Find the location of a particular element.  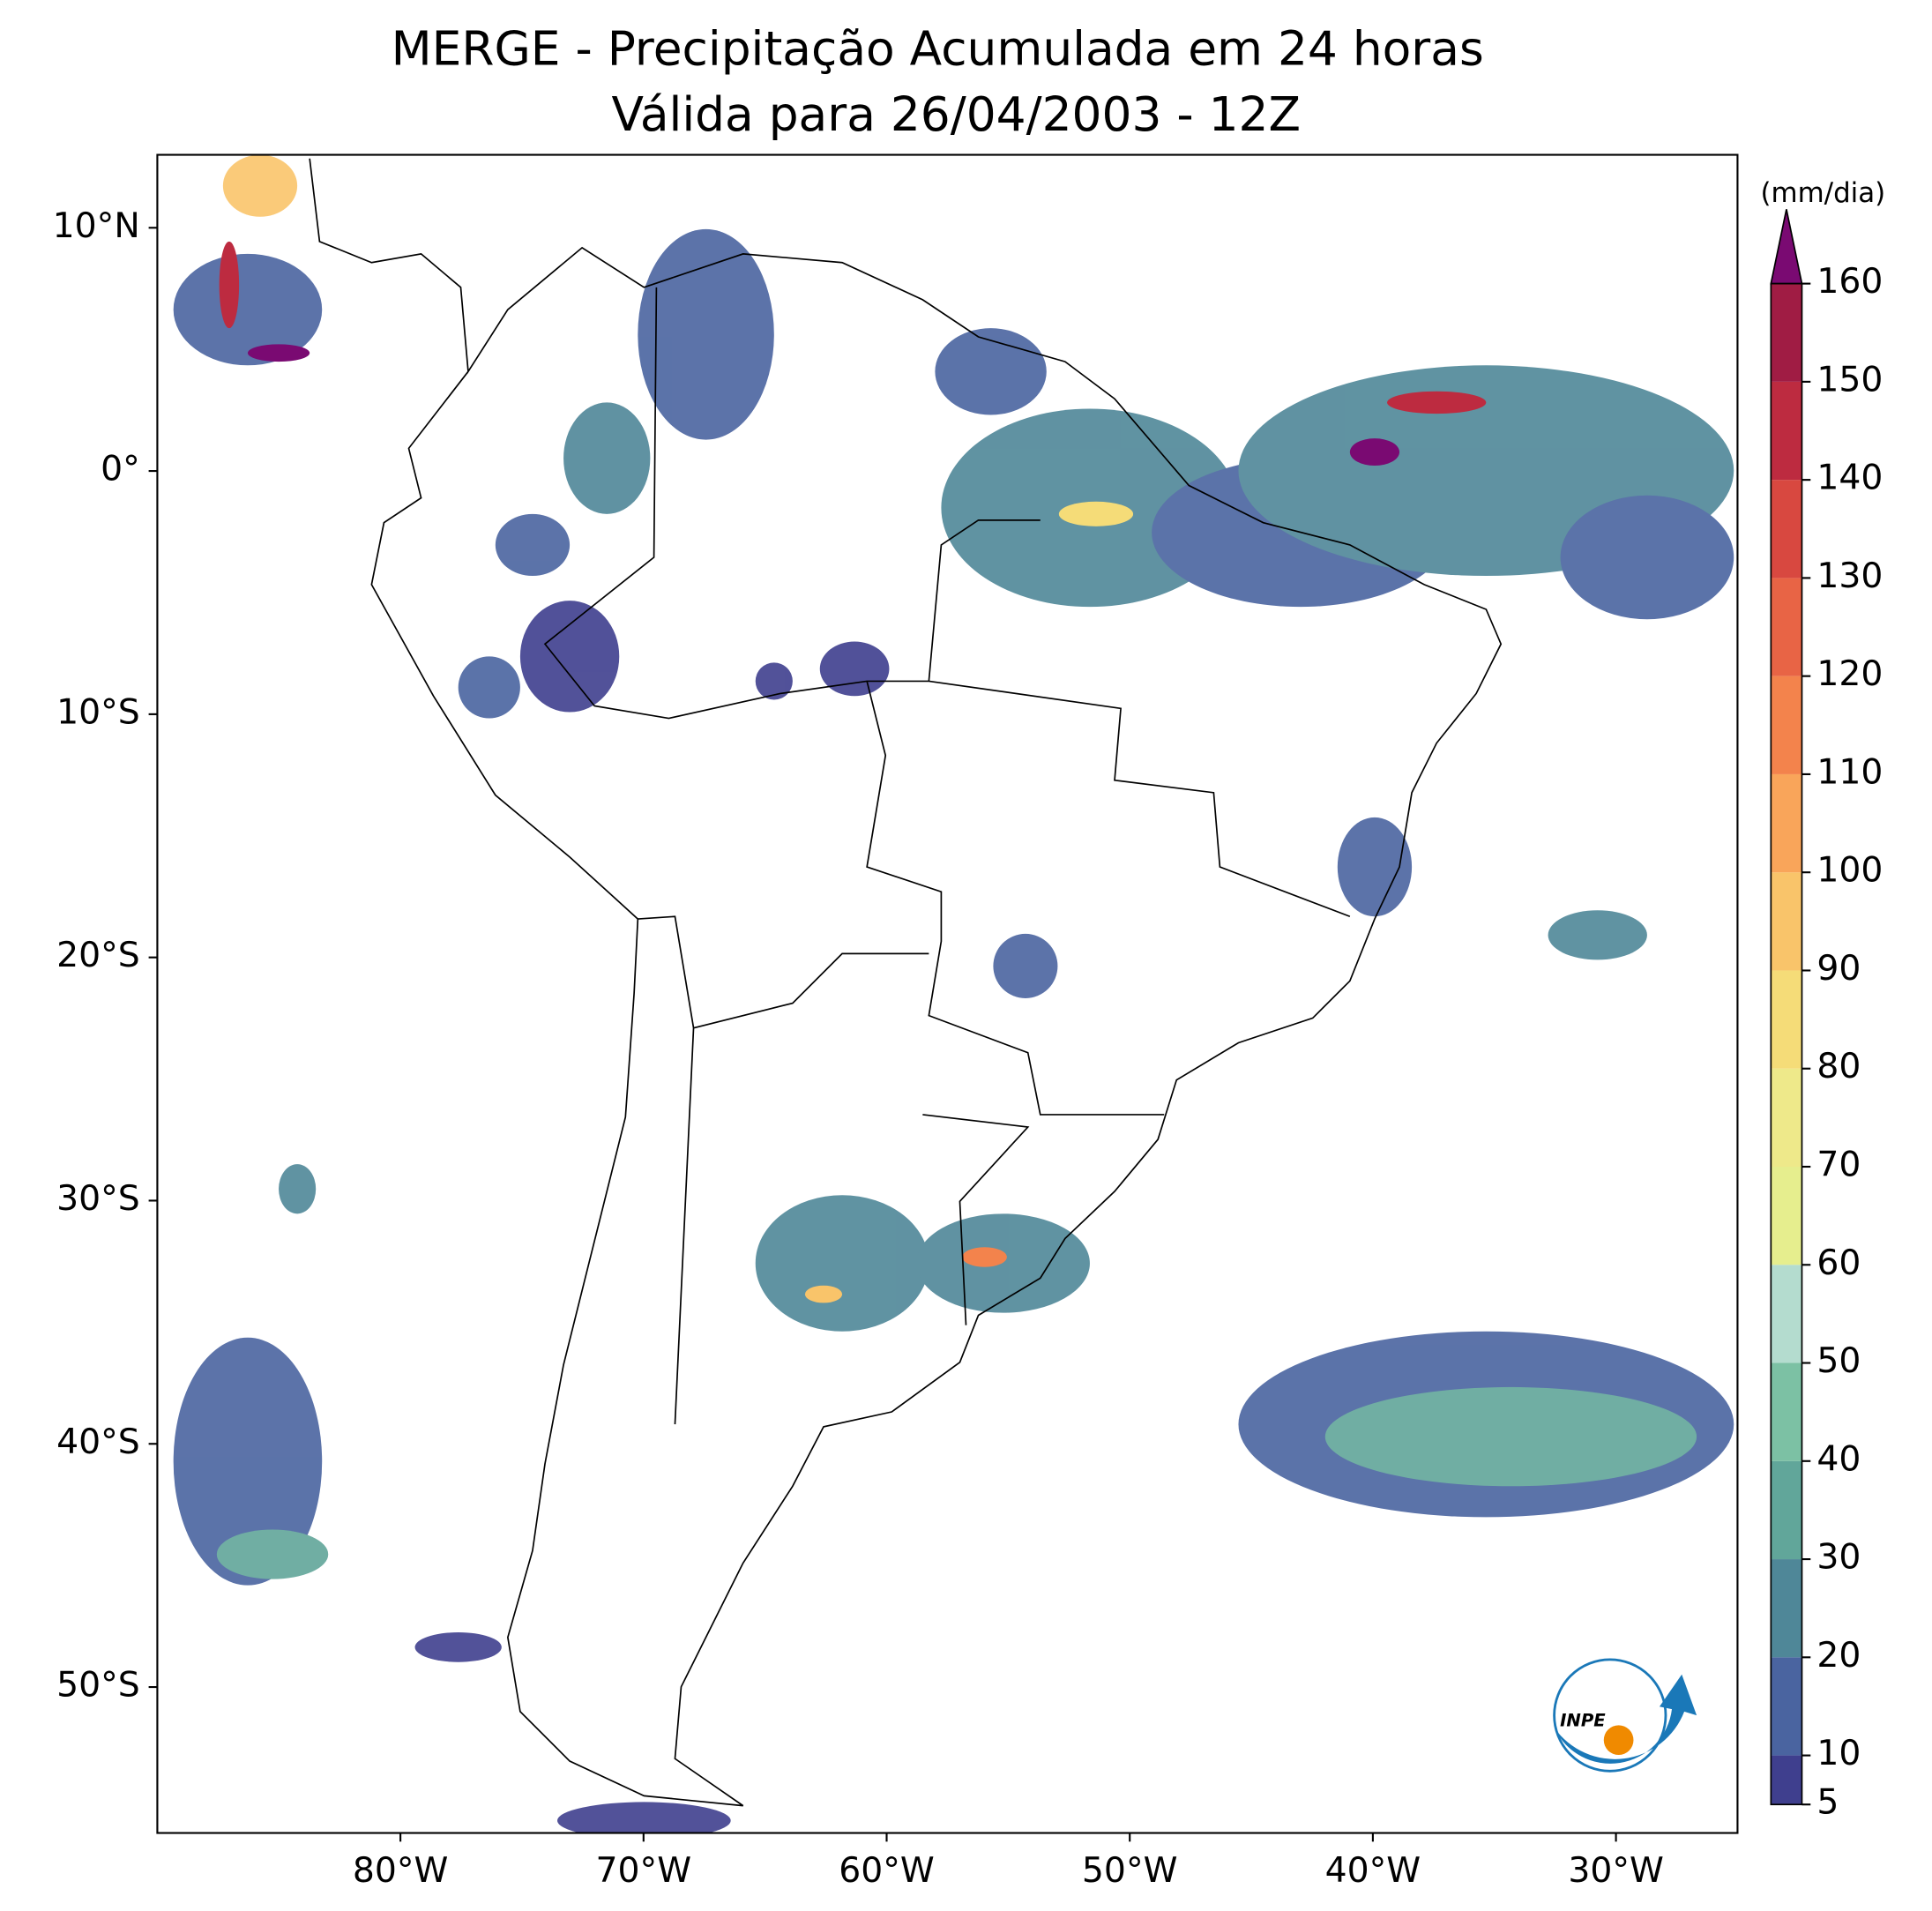

logo-text: INPE is located at coordinates (1583, 1721).